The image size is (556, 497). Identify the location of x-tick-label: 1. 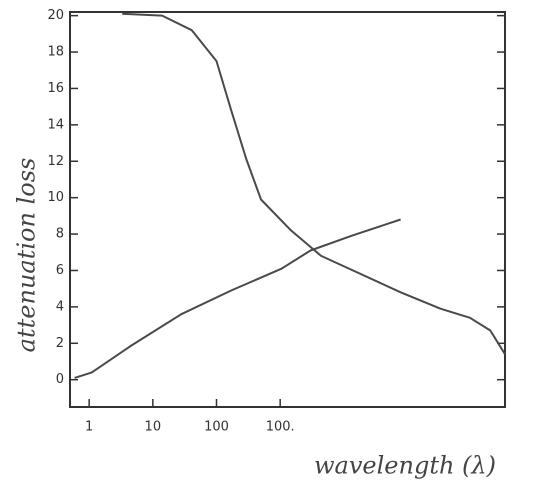
(89, 427).